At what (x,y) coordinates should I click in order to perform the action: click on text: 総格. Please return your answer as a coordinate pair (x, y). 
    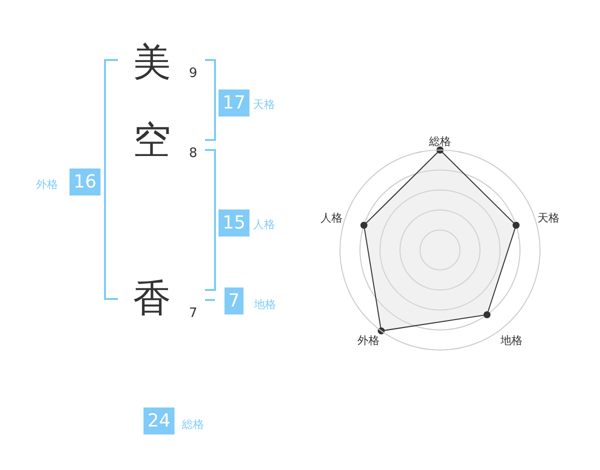
    Looking at the image, I should click on (192, 424).